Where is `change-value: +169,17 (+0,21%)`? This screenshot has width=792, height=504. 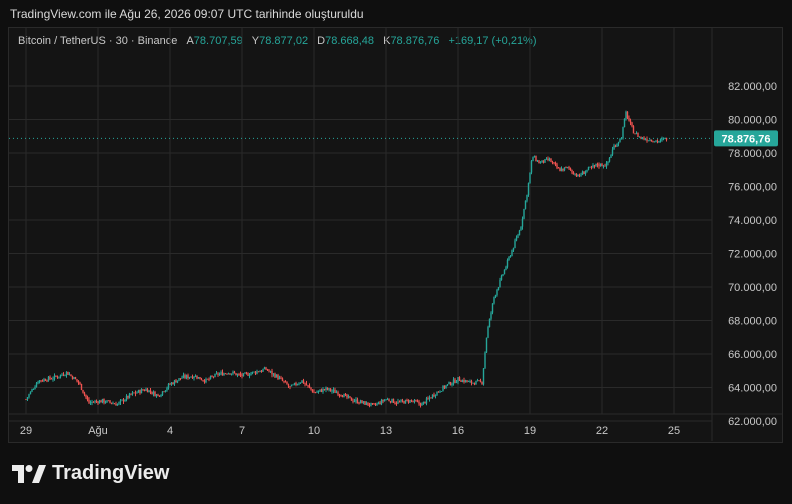
change-value: +169,17 (+0,21%) is located at coordinates (492, 41).